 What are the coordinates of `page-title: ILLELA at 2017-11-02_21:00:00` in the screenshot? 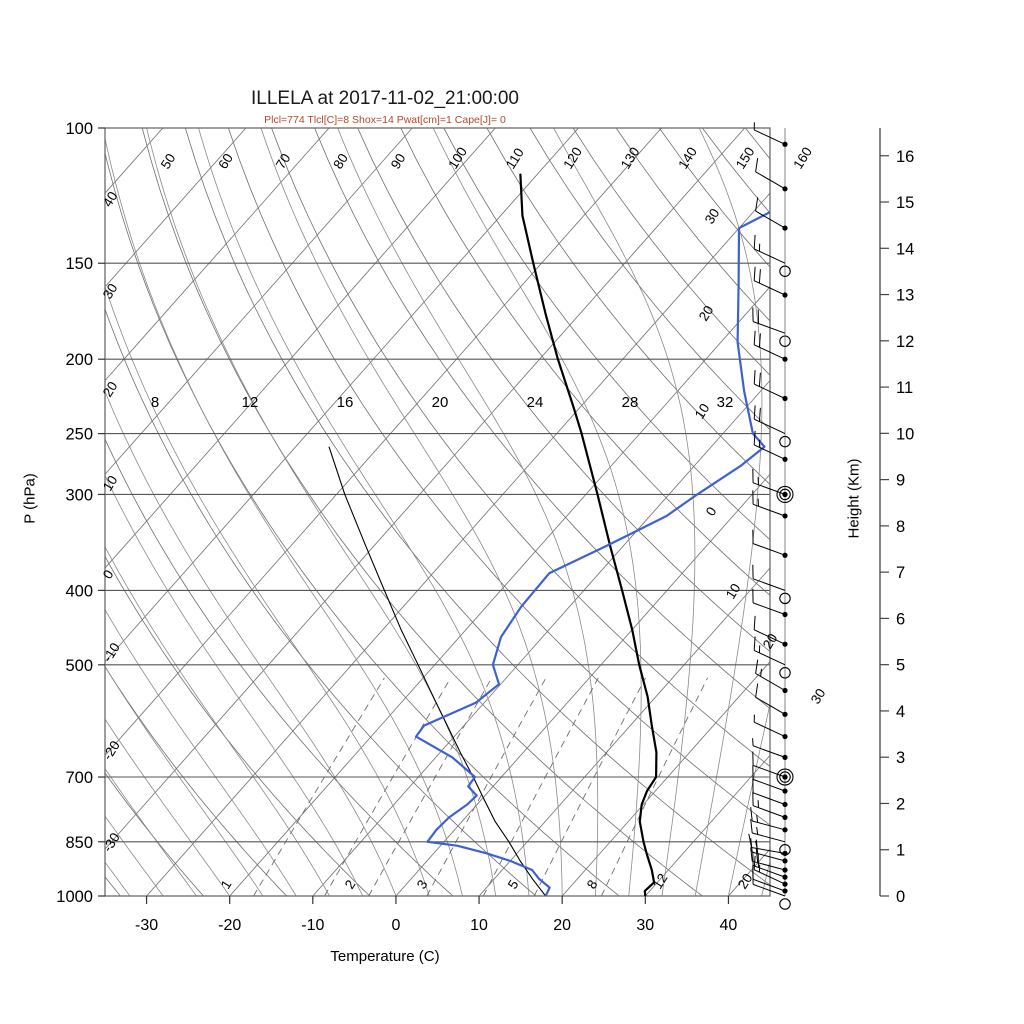 It's located at (385, 98).